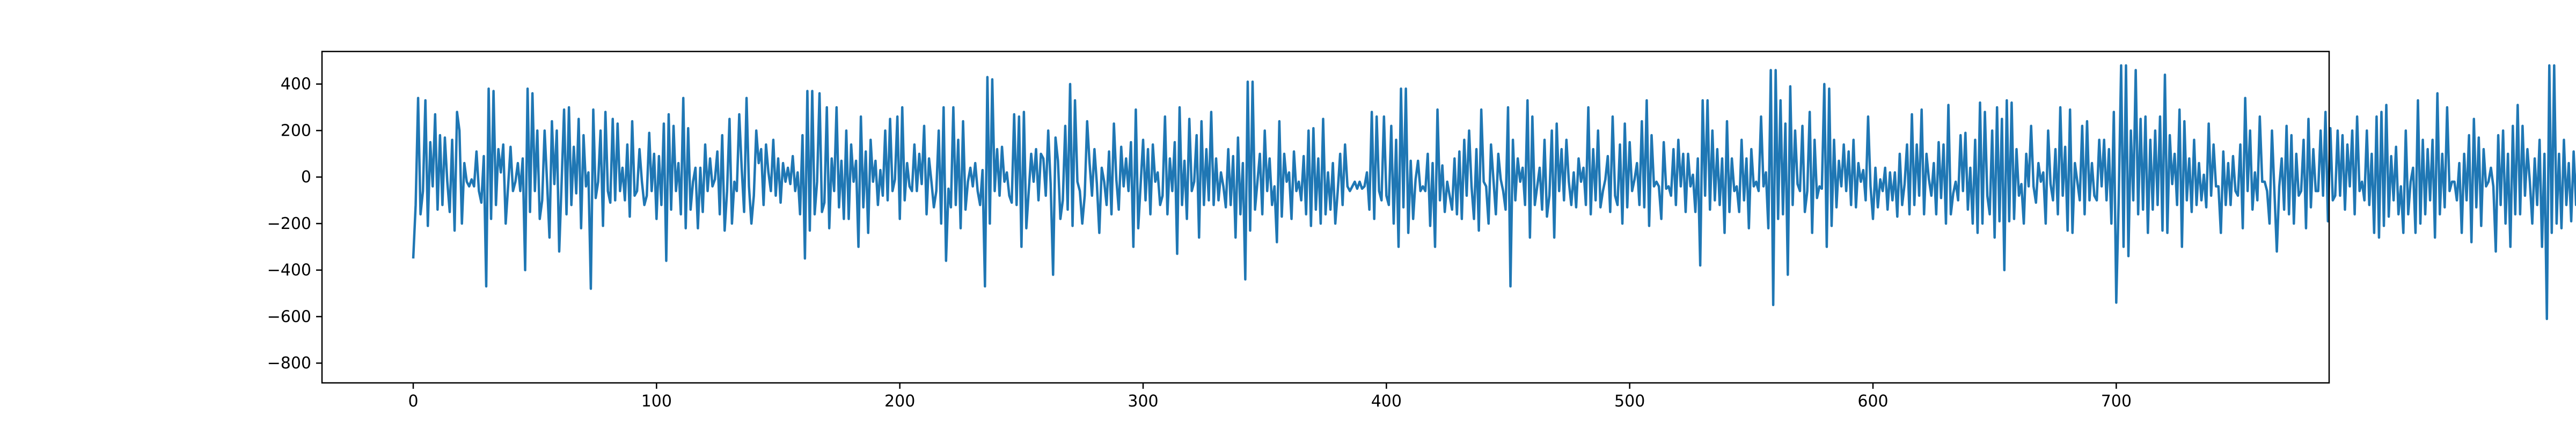 This screenshot has width=2576, height=429. Describe the element at coordinates (289, 270) in the screenshot. I see `y-tick-label: −400` at that location.